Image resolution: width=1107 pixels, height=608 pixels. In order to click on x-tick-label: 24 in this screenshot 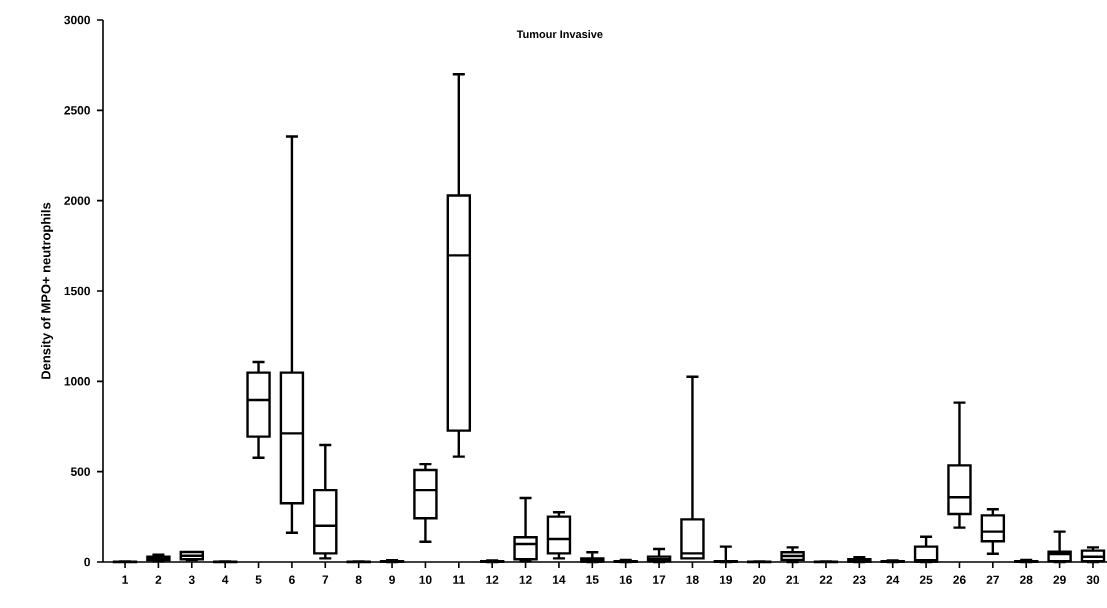, I will do `click(893, 579)`.